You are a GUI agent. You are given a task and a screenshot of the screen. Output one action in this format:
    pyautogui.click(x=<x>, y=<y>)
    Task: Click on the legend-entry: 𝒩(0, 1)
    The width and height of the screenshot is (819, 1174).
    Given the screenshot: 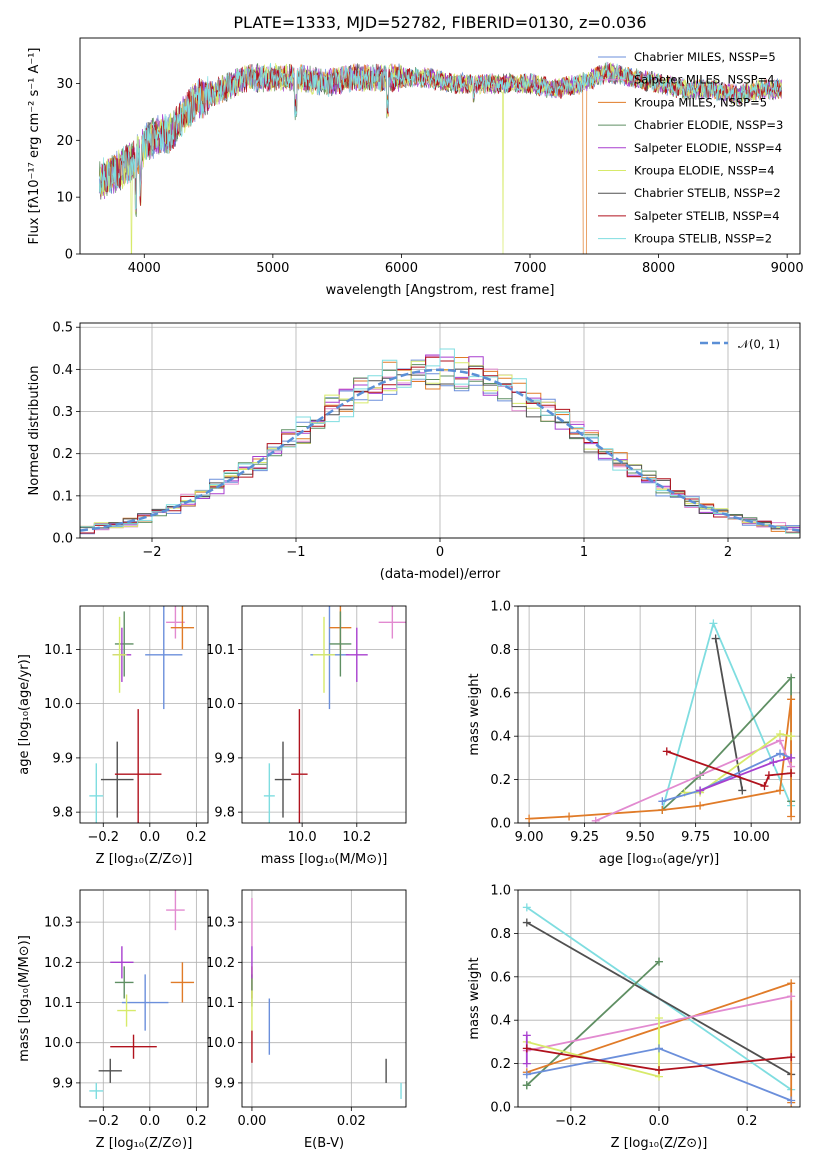 What is the action you would take?
    pyautogui.click(x=759, y=344)
    